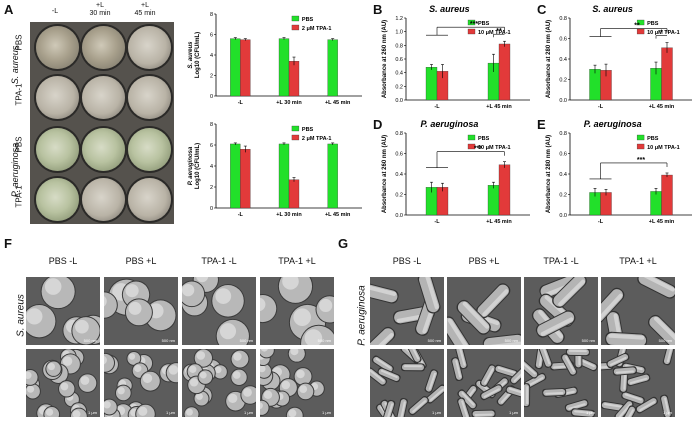 The height and width of the screenshot is (421, 696). What do you see at coordinates (191, 55) in the screenshot?
I see `y-axis-label: S. aureus` at bounding box center [191, 55].